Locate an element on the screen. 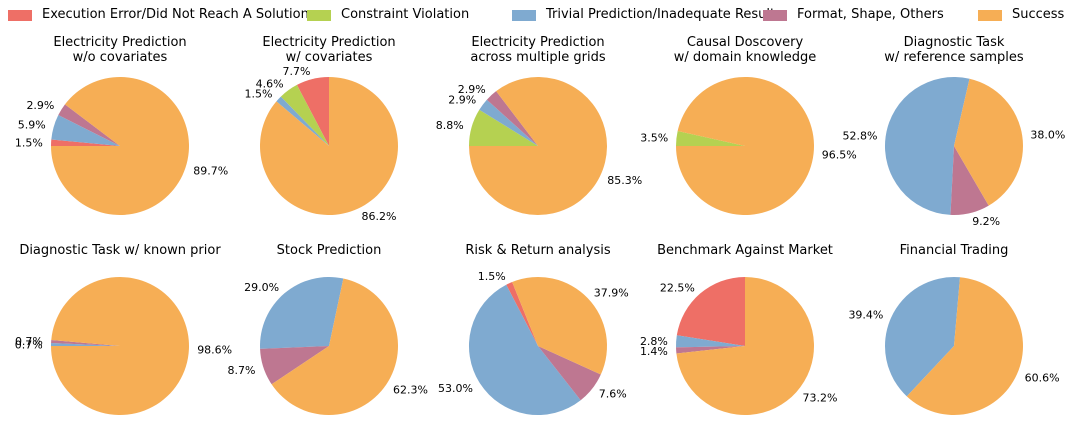 This screenshot has width=1079, height=438. pie-slice-label: 85.3% is located at coordinates (624, 180).